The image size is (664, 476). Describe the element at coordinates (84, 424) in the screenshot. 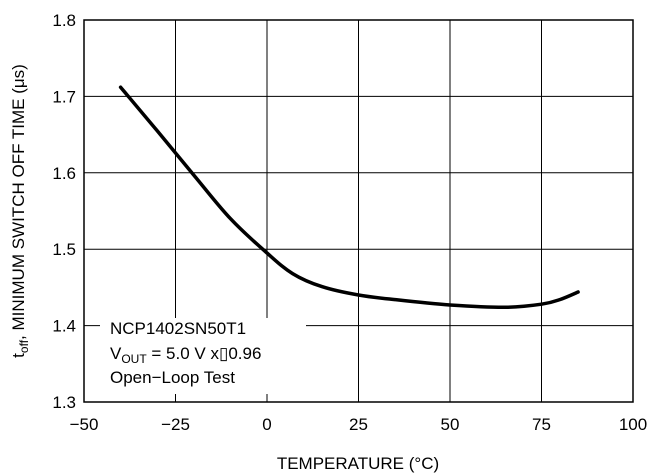

I see `x-tick-label: −50` at that location.